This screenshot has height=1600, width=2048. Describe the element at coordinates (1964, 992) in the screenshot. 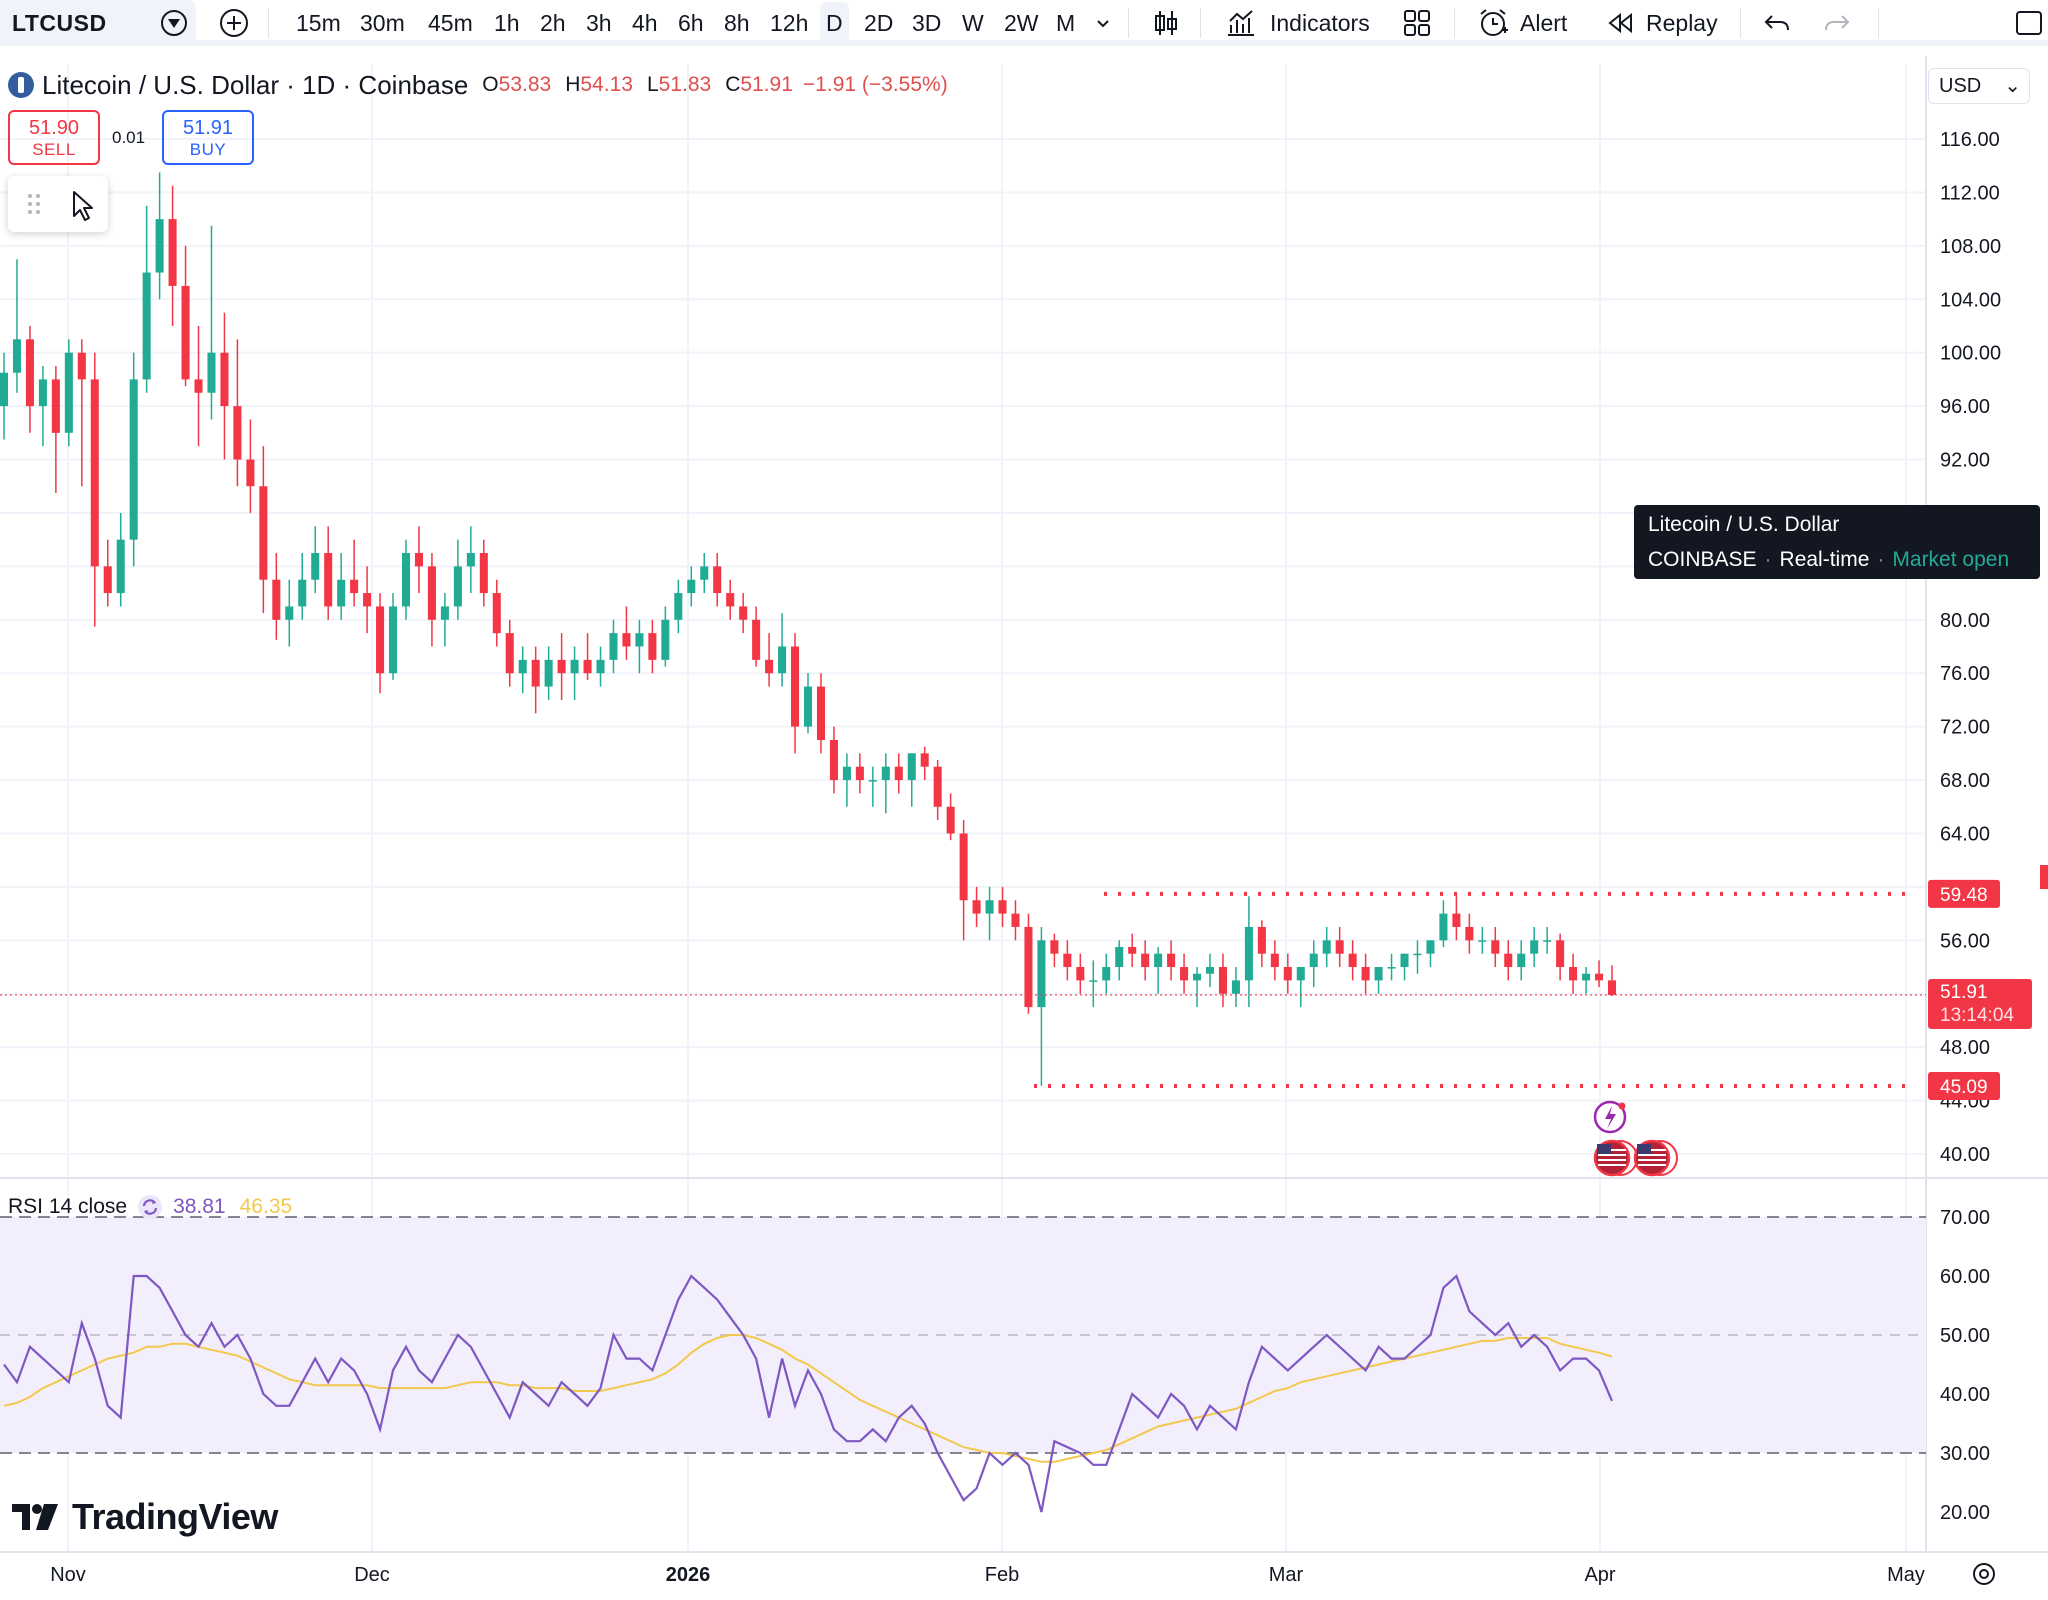

I see `last-price-tag-value: 51.91` at that location.